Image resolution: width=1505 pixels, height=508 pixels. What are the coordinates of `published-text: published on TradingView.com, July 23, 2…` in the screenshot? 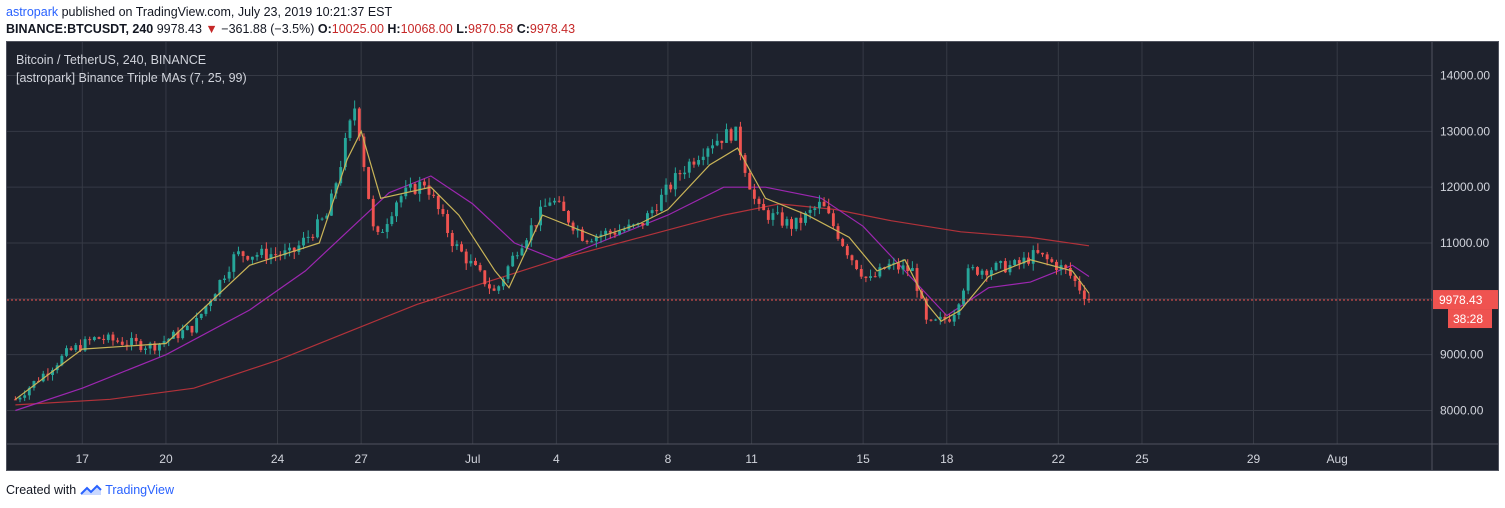 It's located at (227, 12).